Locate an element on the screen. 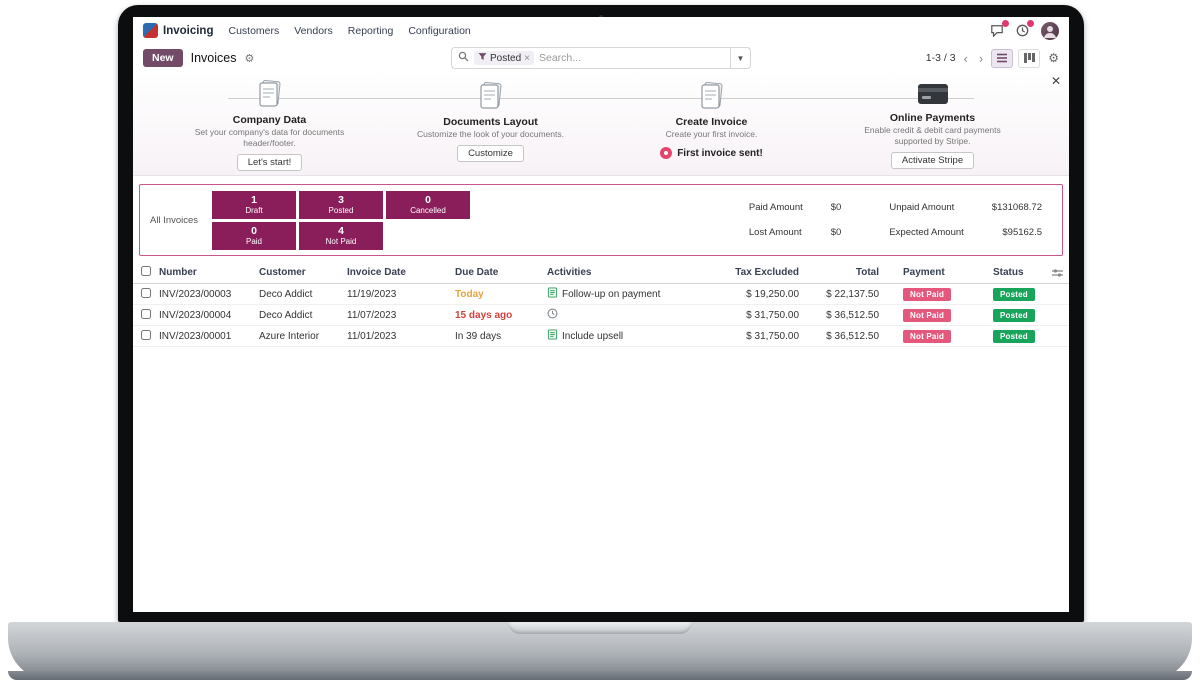 The image size is (1200, 697). header-number: Number is located at coordinates (178, 272).